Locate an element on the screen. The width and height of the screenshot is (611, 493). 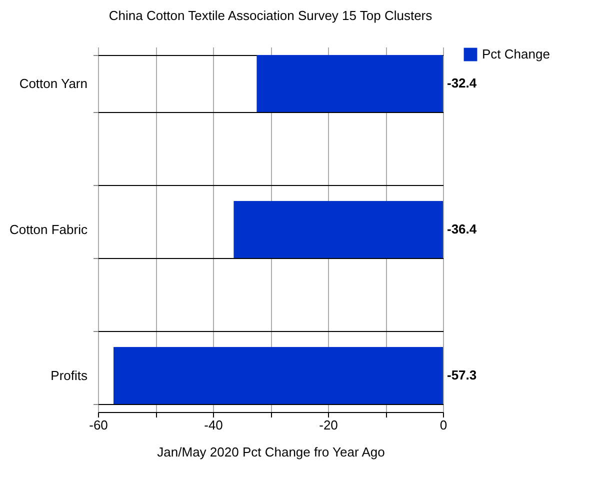
x-tick-label: -20 is located at coordinates (328, 425).